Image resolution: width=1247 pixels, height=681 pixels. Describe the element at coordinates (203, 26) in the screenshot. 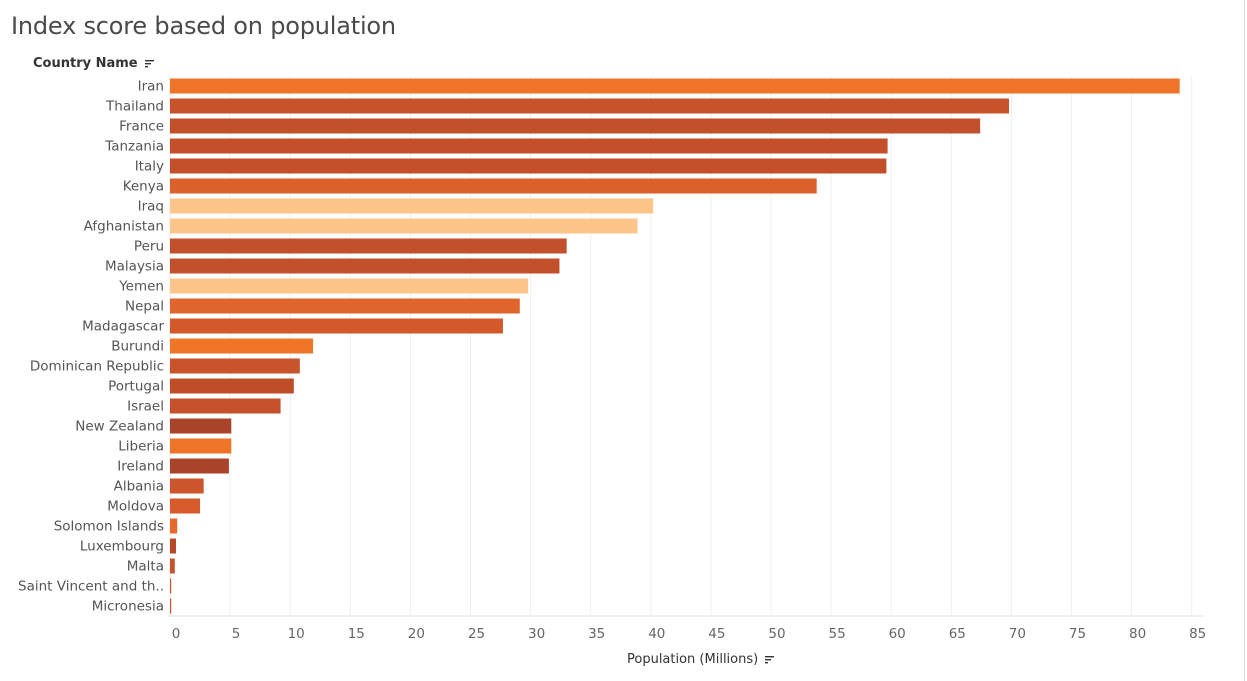

I see `chart-title: Index score based on population` at that location.